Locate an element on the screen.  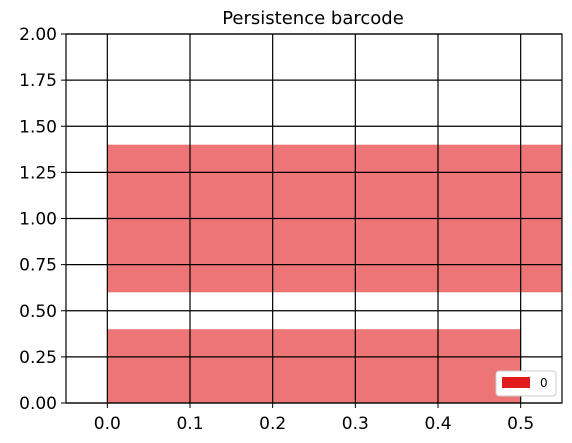
y-tick-label: 0.50 is located at coordinates (38, 312).